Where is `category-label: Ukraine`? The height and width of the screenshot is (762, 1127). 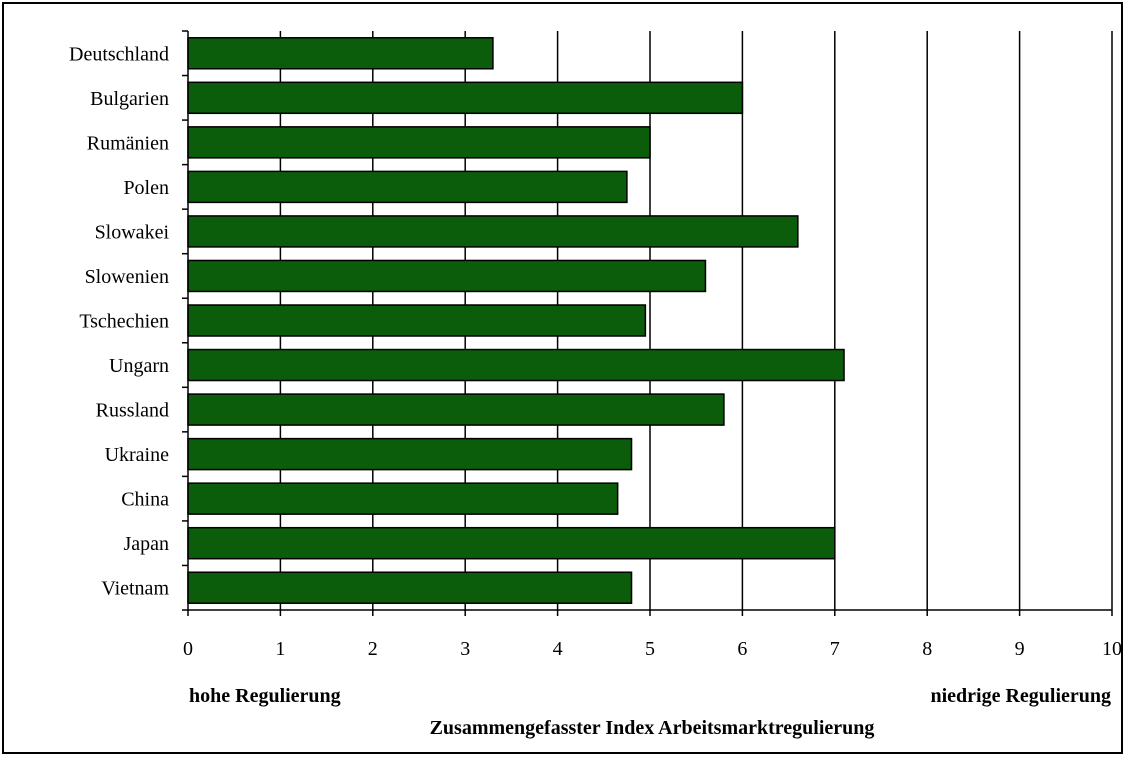
category-label: Ukraine is located at coordinates (137, 455).